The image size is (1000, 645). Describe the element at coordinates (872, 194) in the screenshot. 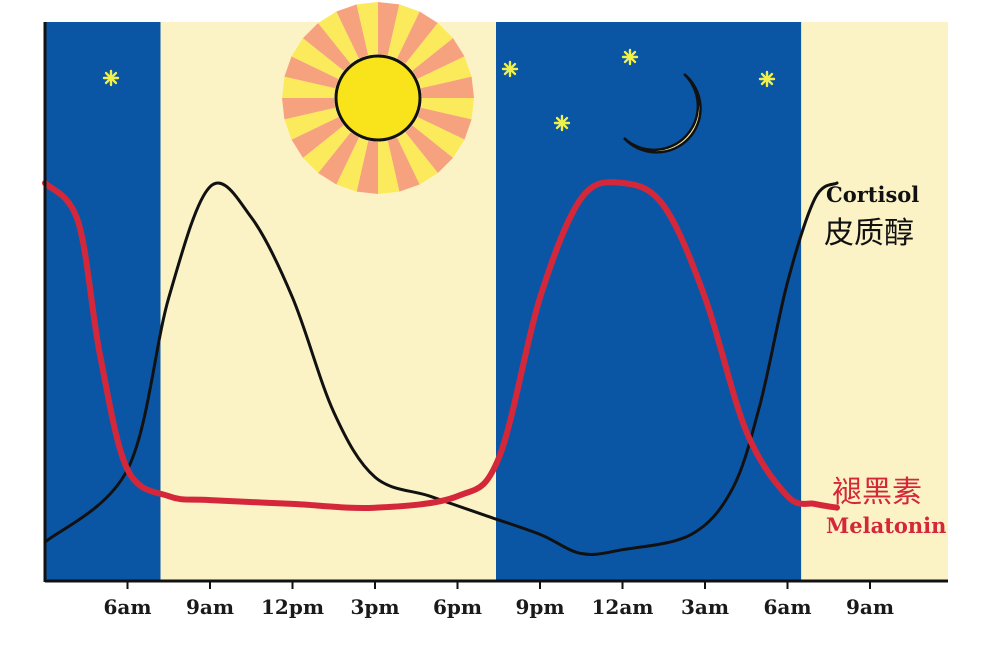

I see `cortisol-label: Cortisol` at that location.